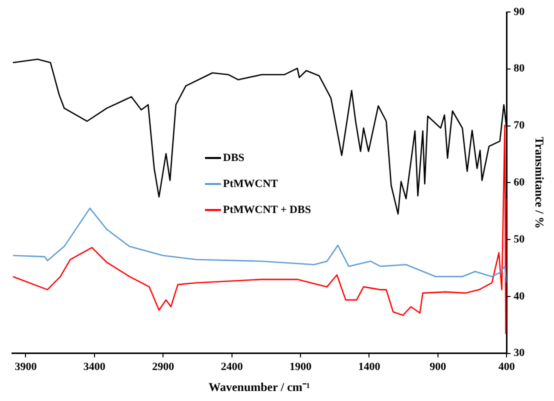 The image size is (554, 401). Describe the element at coordinates (507, 366) in the screenshot. I see `x-tick-label: 400` at that location.